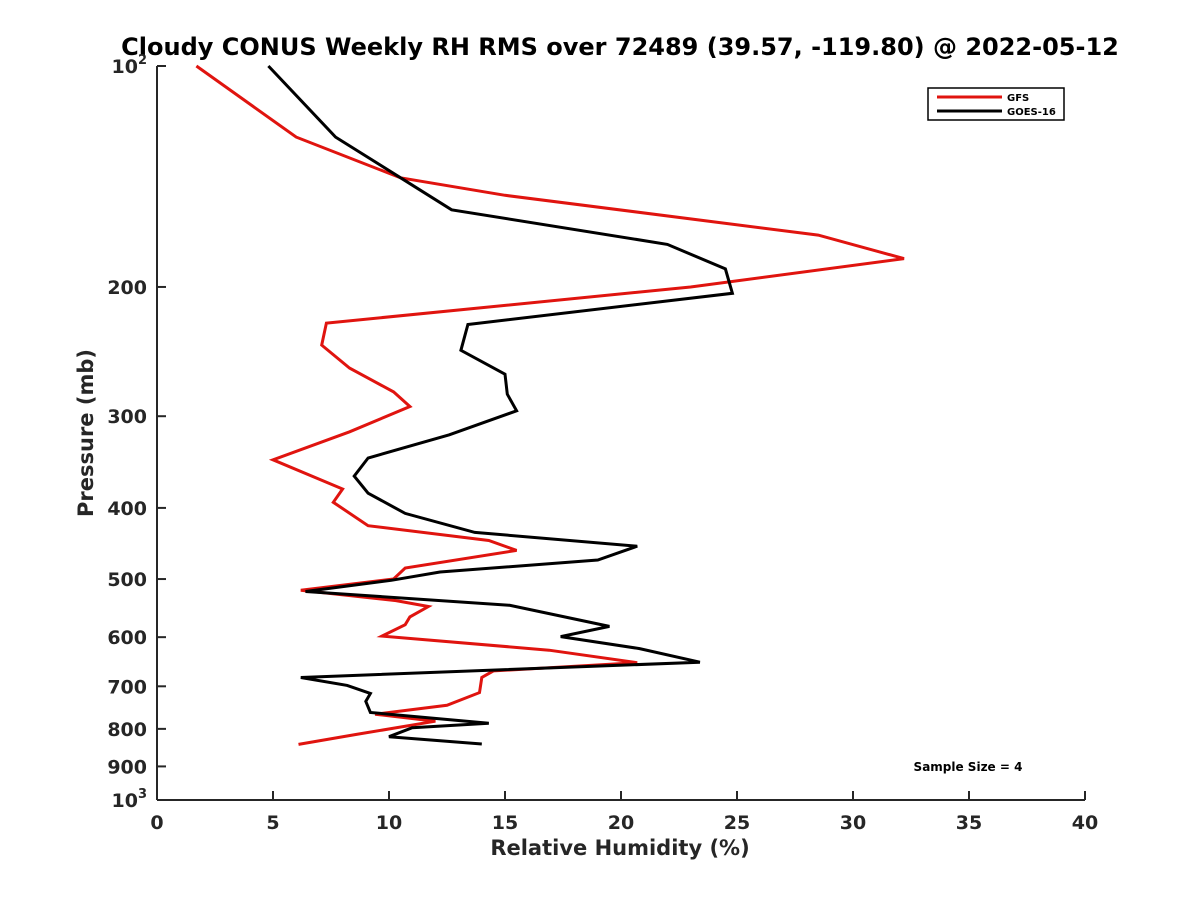  What do you see at coordinates (127, 638) in the screenshot?
I see `y-tick-label: 600` at bounding box center [127, 638].